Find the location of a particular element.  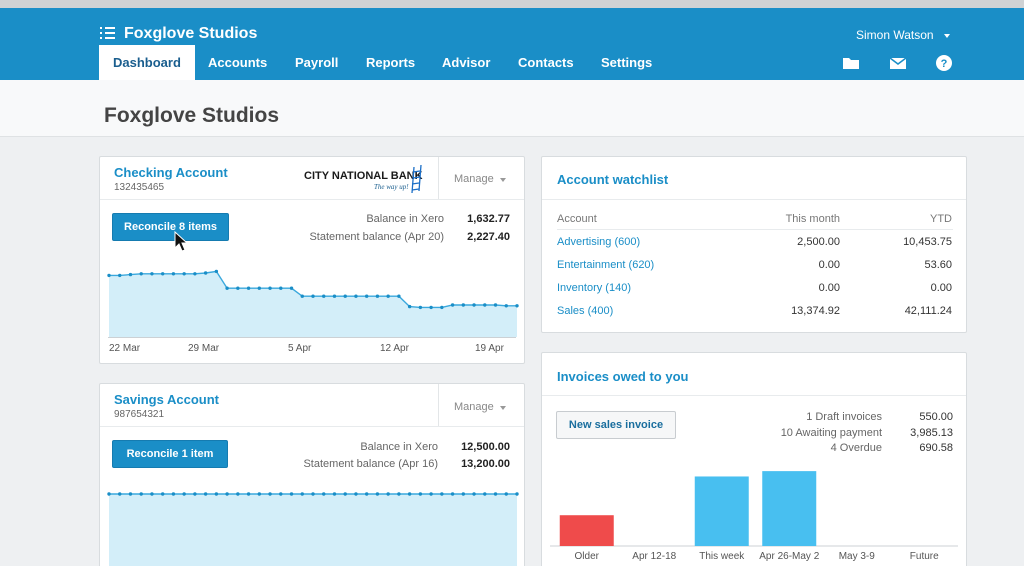

tab-advisor: Advisor is located at coordinates (466, 62).